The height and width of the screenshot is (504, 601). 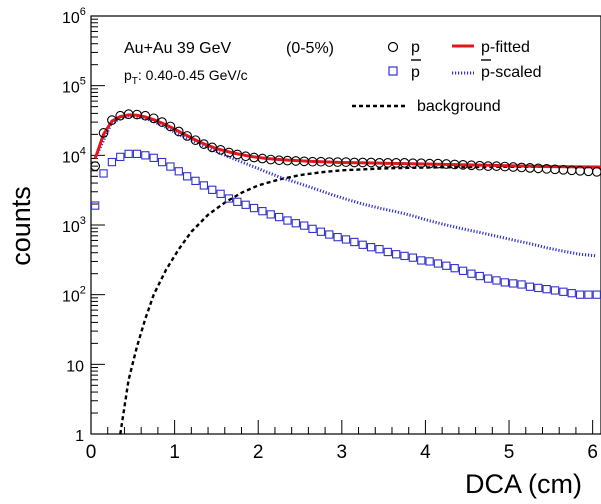 I want to click on y-tick-label: 10³, so click(x=74, y=225).